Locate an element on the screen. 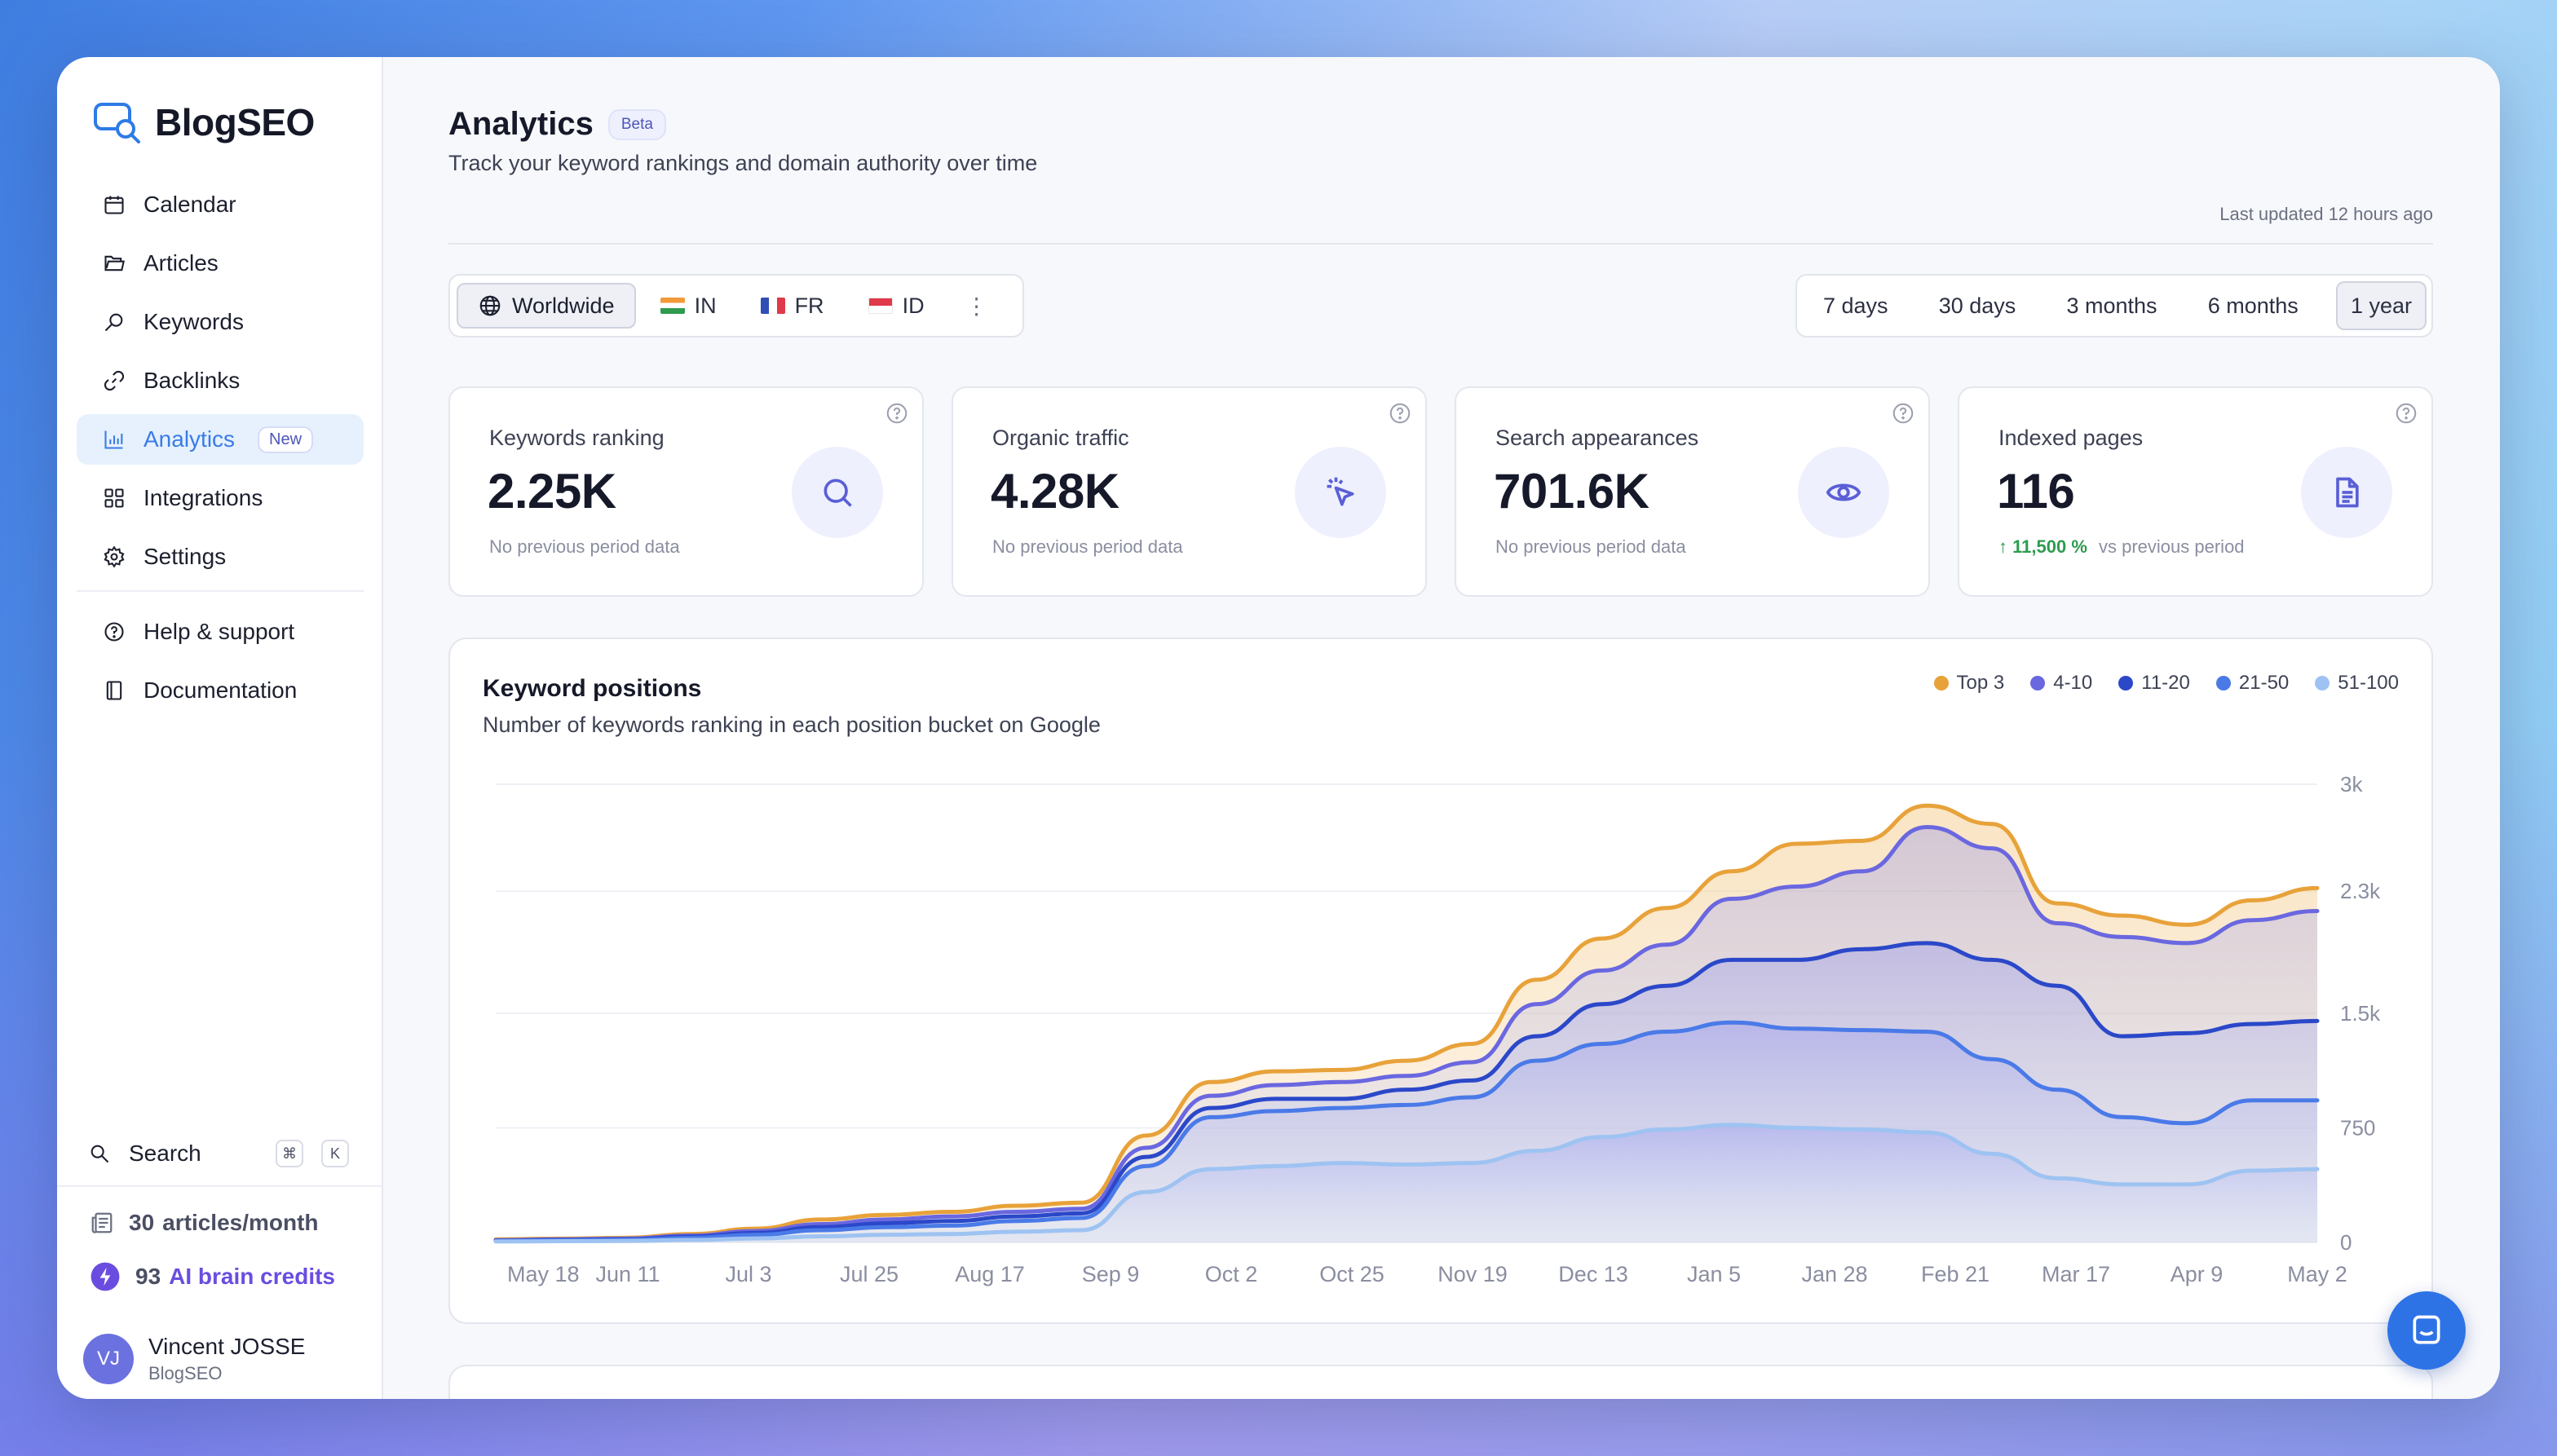 The image size is (2557, 1456). x-tick-label: Jun 11 is located at coordinates (627, 1274).